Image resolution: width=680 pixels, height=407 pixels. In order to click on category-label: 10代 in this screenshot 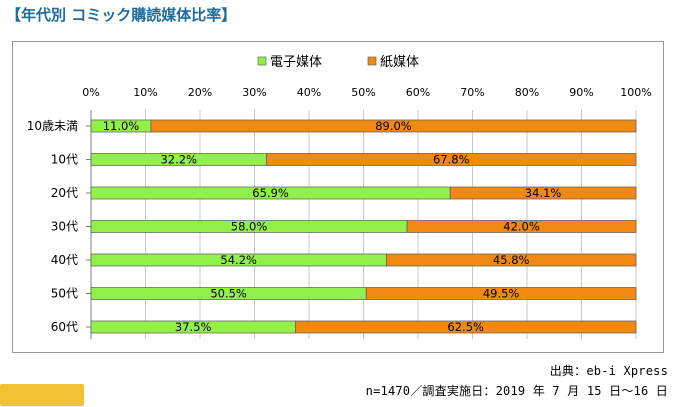, I will do `click(64, 160)`.